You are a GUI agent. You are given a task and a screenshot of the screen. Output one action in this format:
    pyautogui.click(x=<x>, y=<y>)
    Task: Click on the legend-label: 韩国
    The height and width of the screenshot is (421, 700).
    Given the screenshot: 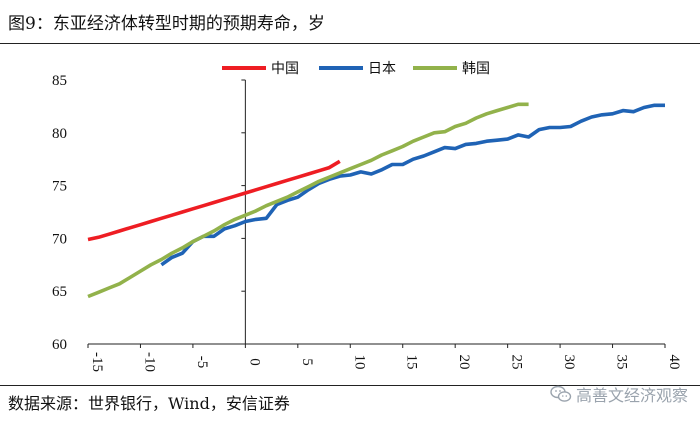 What is the action you would take?
    pyautogui.click(x=476, y=69)
    